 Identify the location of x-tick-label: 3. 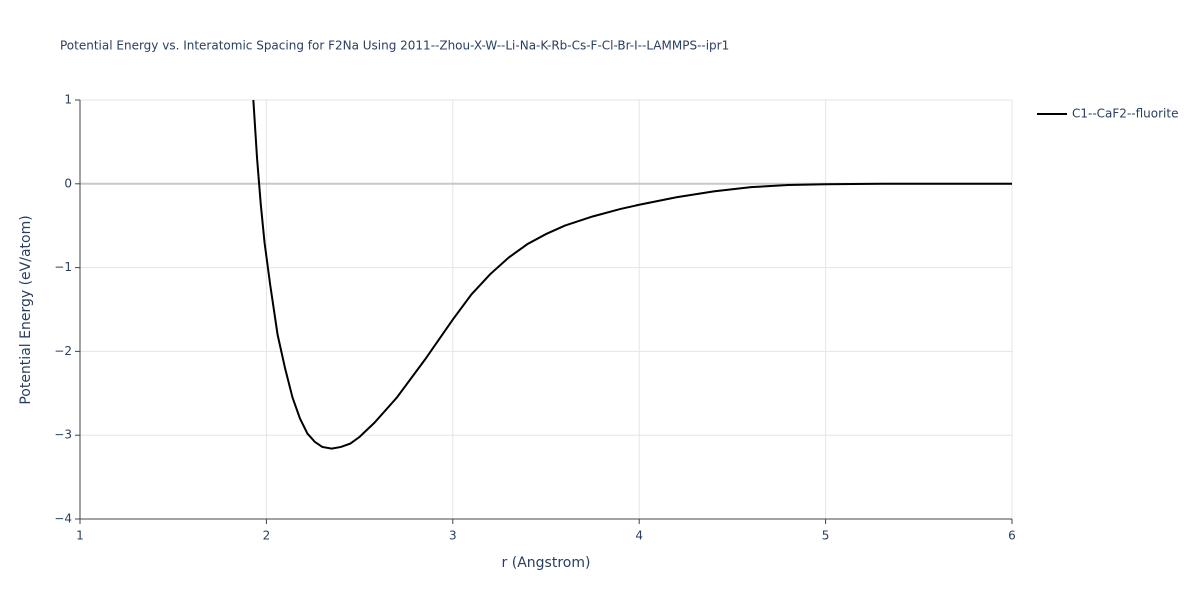
(453, 536).